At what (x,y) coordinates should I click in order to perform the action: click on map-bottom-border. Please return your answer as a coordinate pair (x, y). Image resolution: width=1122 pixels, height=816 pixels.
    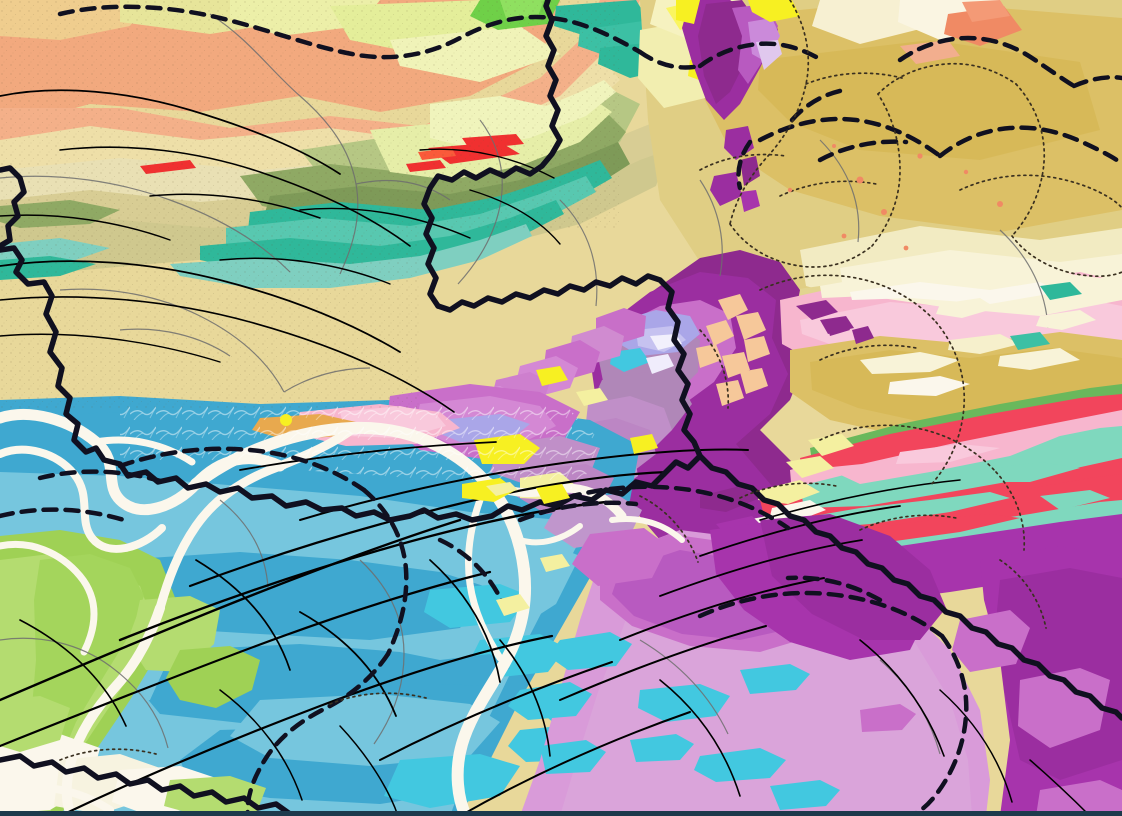
    Looking at the image, I should click on (561, 813).